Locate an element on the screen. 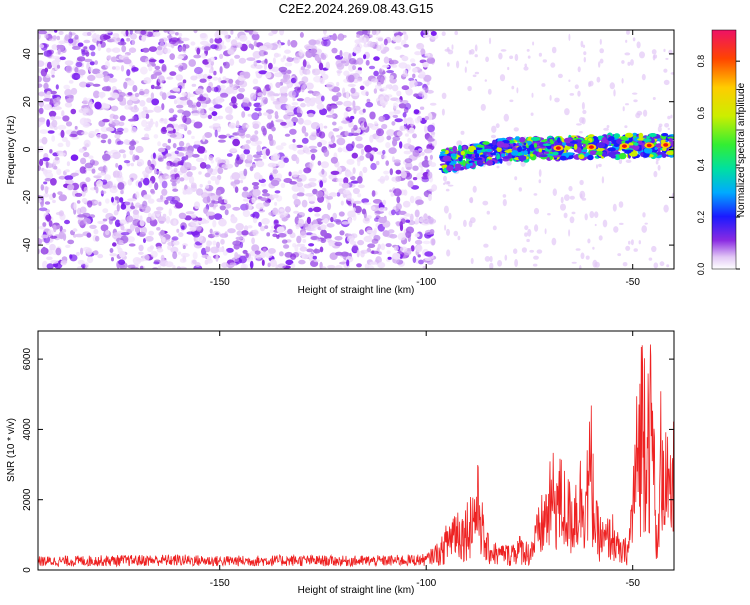 The image size is (750, 605). snr-y-tick-label: 0 is located at coordinates (27, 570).